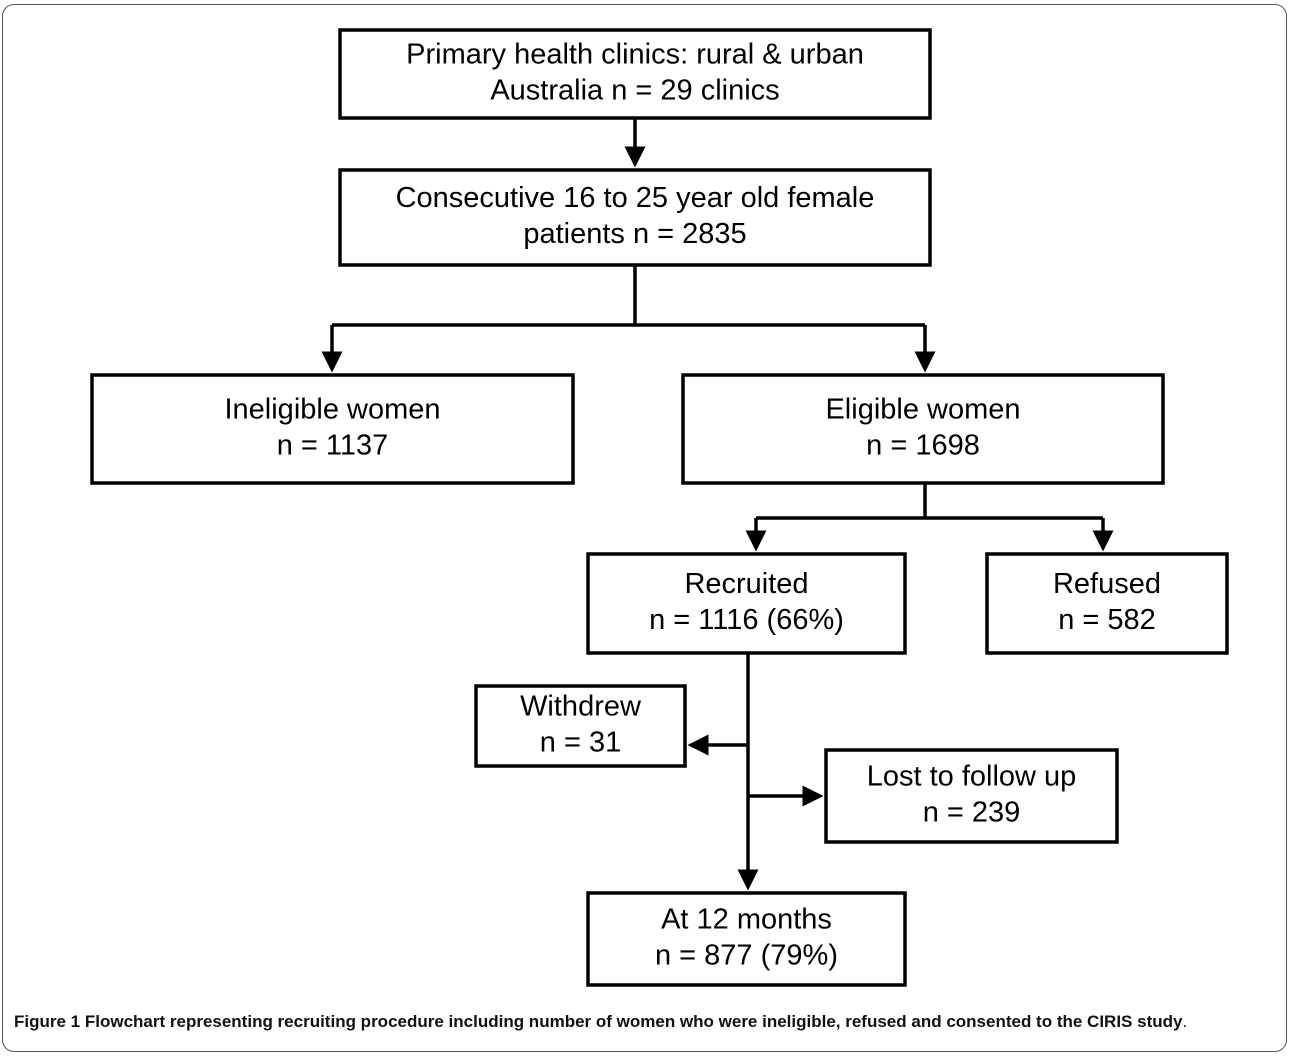 Image resolution: width=1292 pixels, height=1057 pixels. Describe the element at coordinates (581, 707) in the screenshot. I see `node-label: Withdrew` at that location.